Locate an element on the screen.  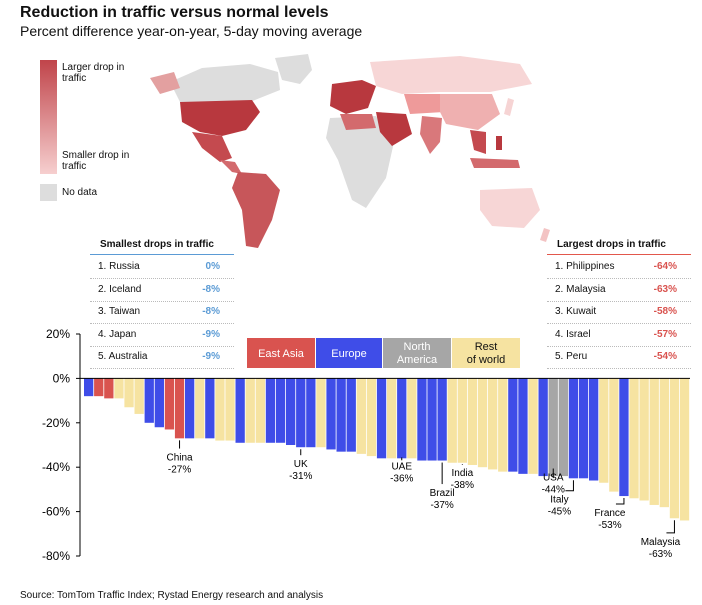
smallest-drops-rule is located at coordinates (162, 254).